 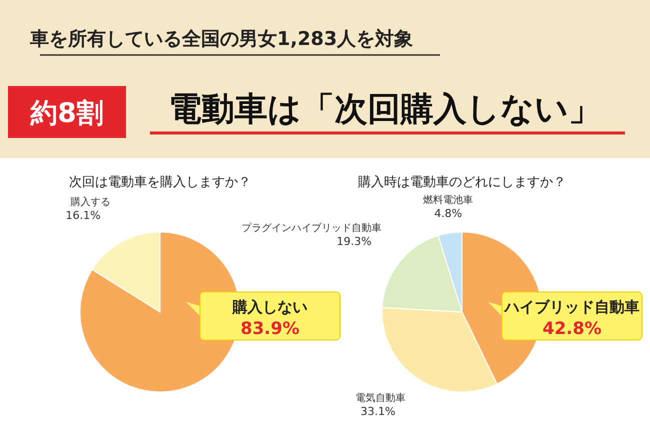 I want to click on text: 約8割, so click(x=67, y=113).